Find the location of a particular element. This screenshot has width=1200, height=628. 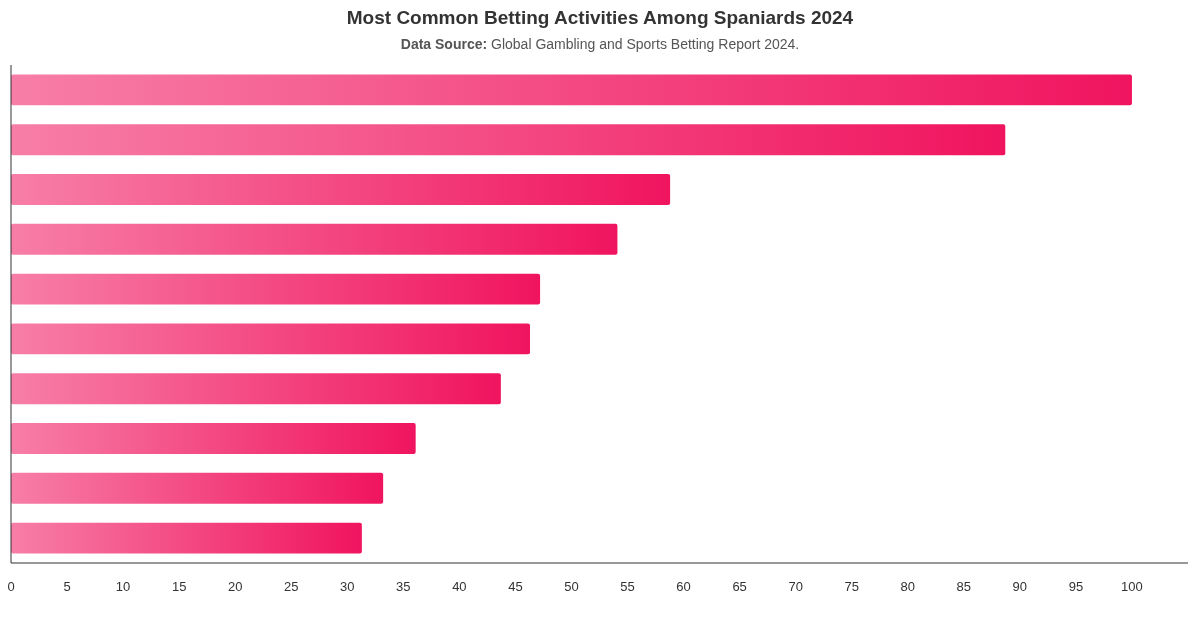

chart-subtitle: Data Source: Global Gambling and Sports Betting Report 2024. is located at coordinates (600, 44).